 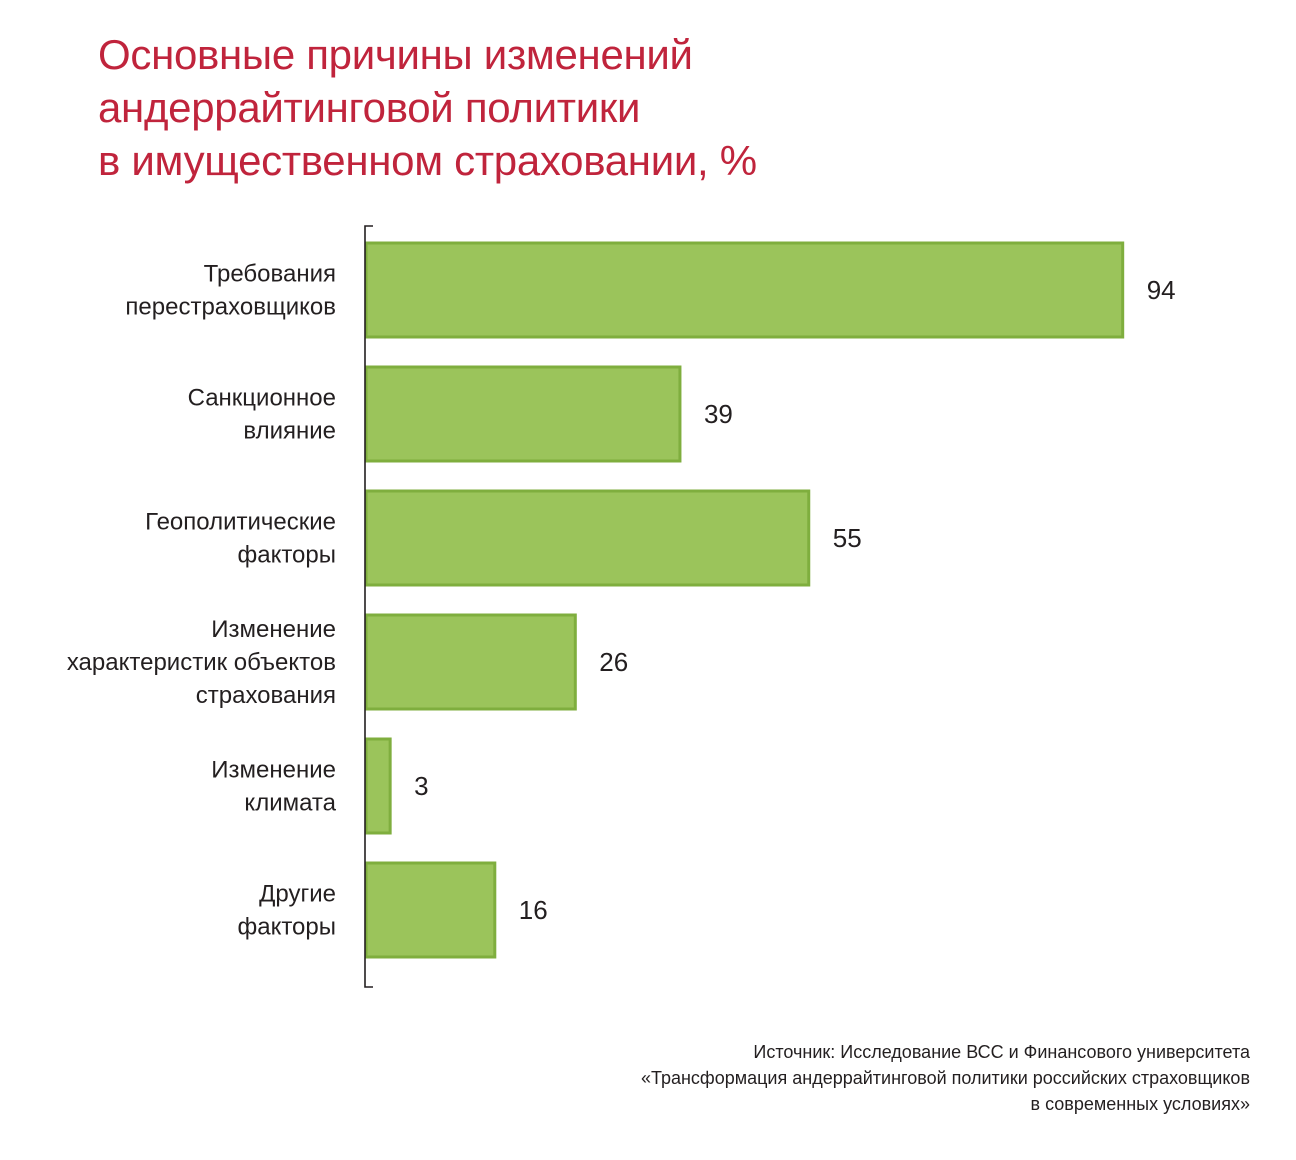 What do you see at coordinates (266, 695) in the screenshot?
I see `category-label-4-line-3: страхования` at bounding box center [266, 695].